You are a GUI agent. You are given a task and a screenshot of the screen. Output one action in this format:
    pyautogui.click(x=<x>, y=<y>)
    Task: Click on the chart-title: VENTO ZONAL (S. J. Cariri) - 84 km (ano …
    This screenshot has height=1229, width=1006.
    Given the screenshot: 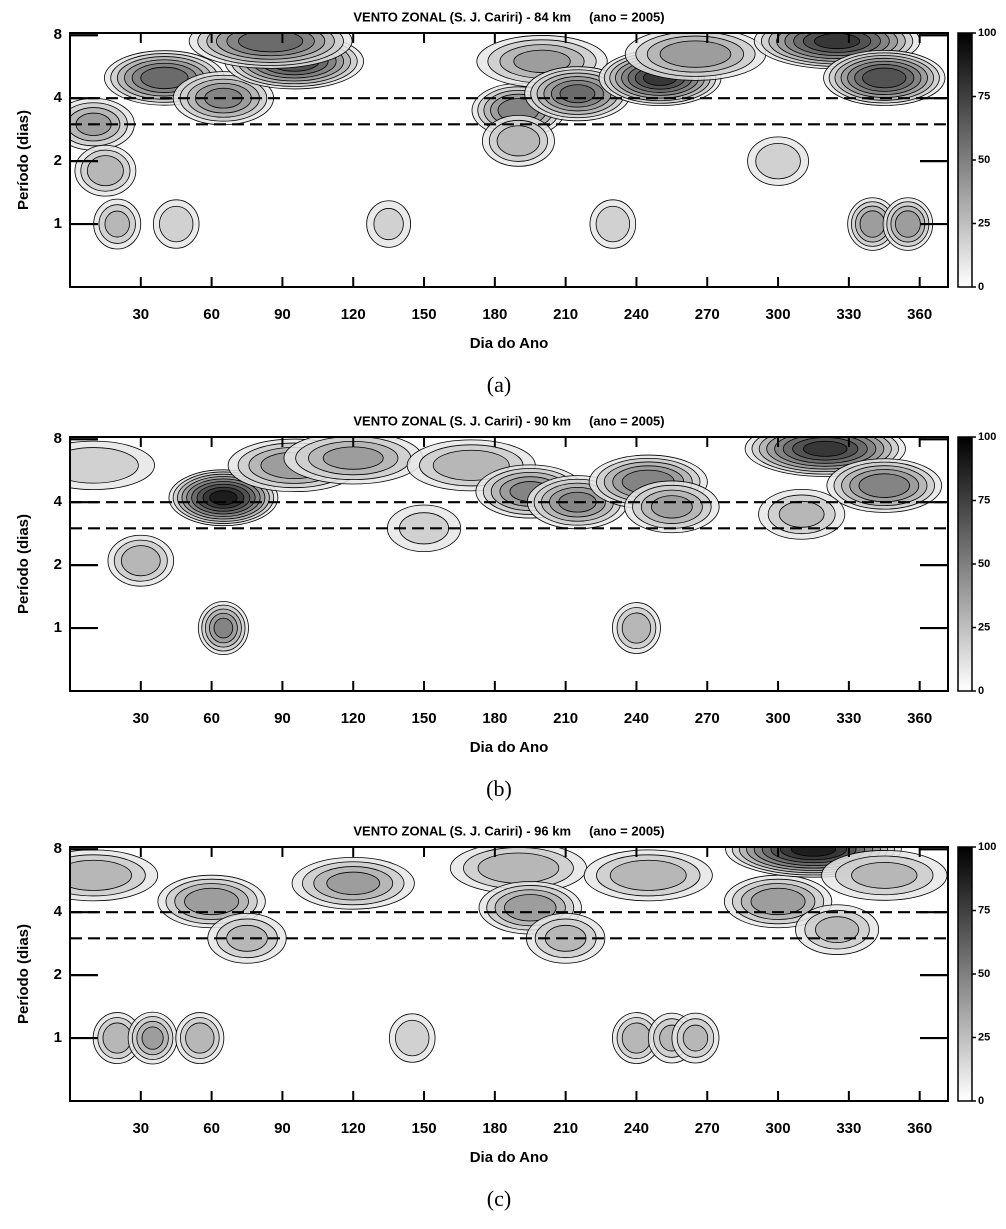 What is the action you would take?
    pyautogui.click(x=508, y=16)
    